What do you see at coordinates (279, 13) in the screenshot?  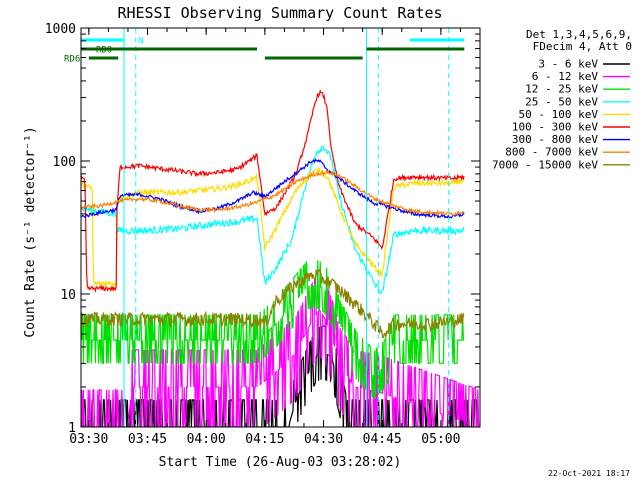 I see `chart-title: RHESSI Observing Summary Count Rates` at bounding box center [279, 13].